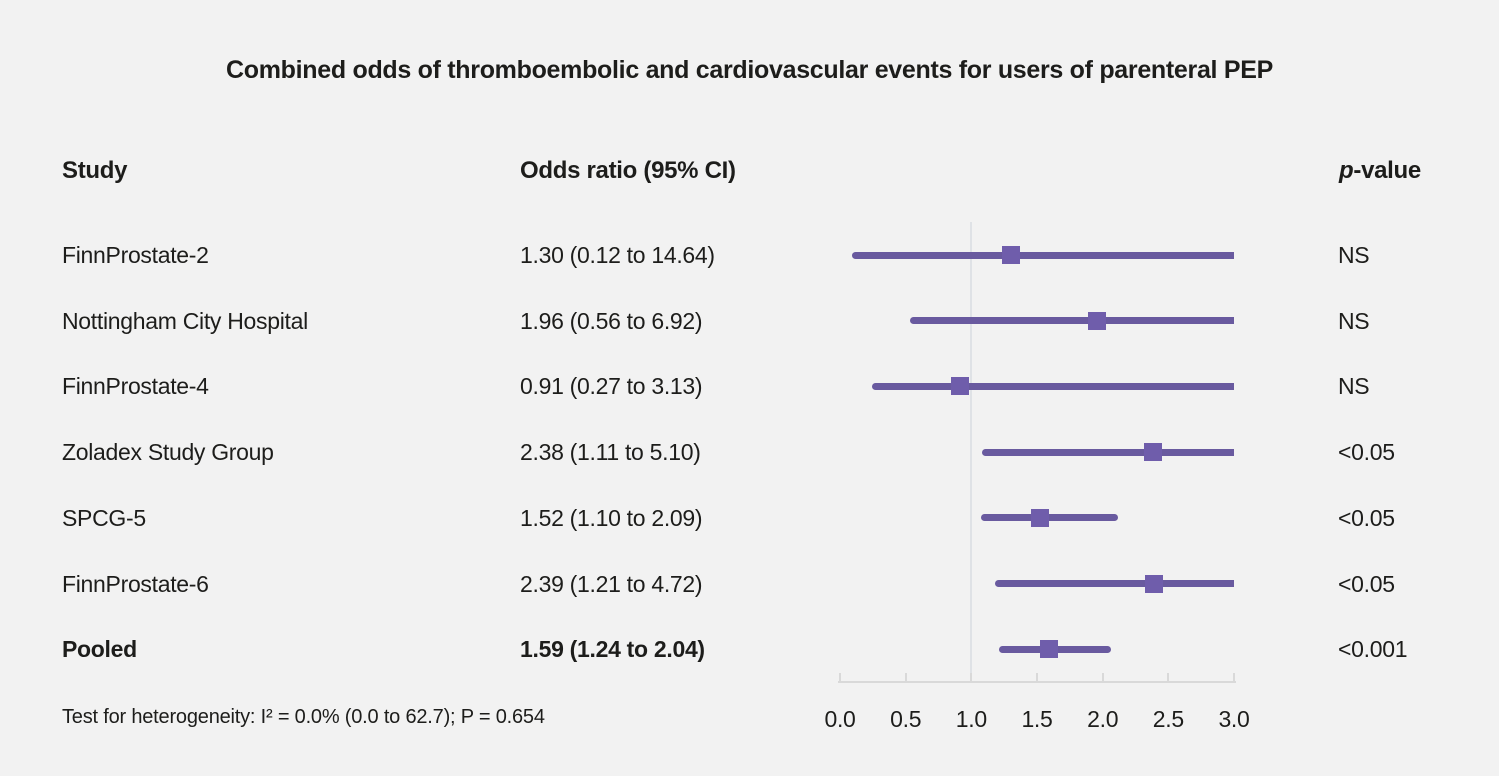 This screenshot has height=776, width=1499. What do you see at coordinates (611, 583) in the screenshot?
I see `odds-ratio-value: 2.39 (1.21 to 4.72)` at bounding box center [611, 583].